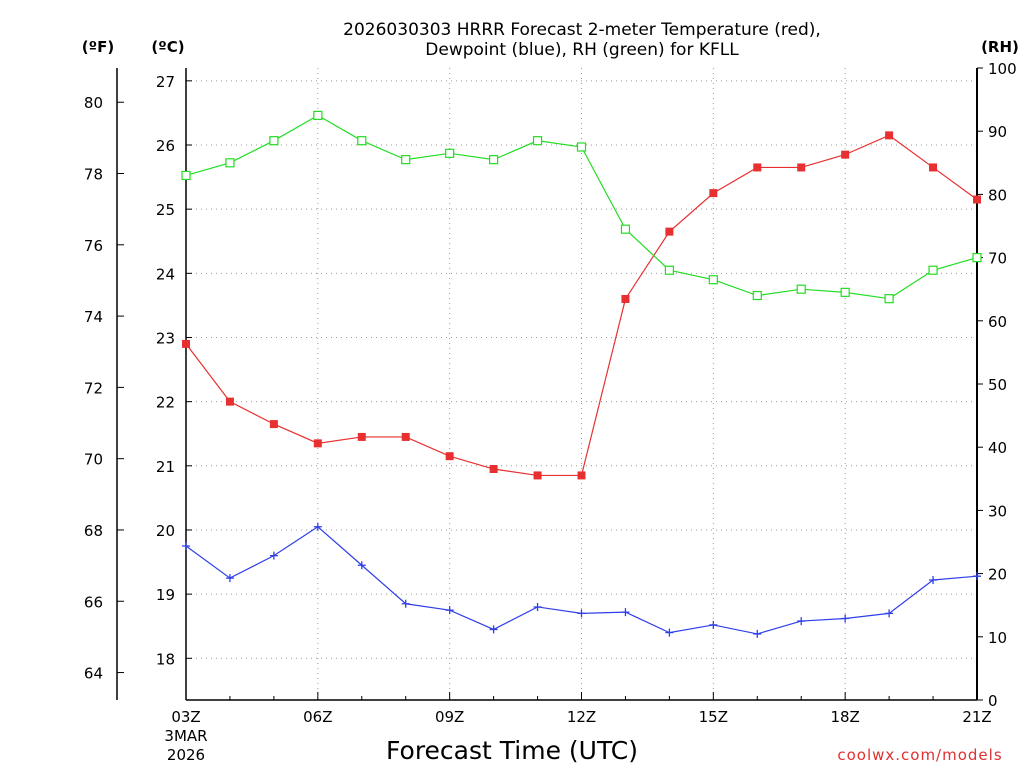 This screenshot has width=1024, height=768. I want to click on rh-tick-label: 20, so click(997, 575).